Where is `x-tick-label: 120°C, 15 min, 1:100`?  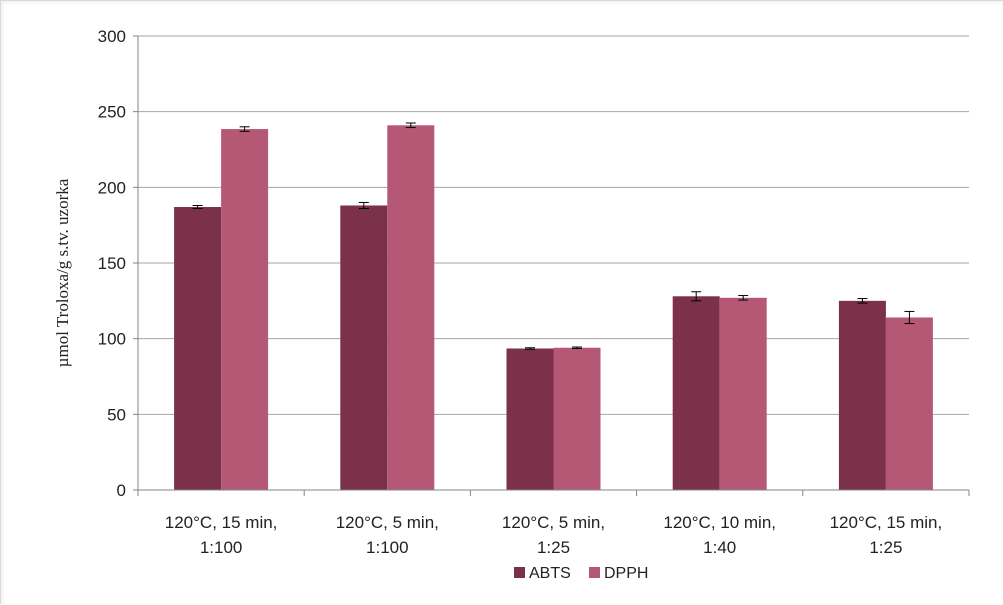
x-tick-label: 120°C, 15 min, 1:100 is located at coordinates (221, 535).